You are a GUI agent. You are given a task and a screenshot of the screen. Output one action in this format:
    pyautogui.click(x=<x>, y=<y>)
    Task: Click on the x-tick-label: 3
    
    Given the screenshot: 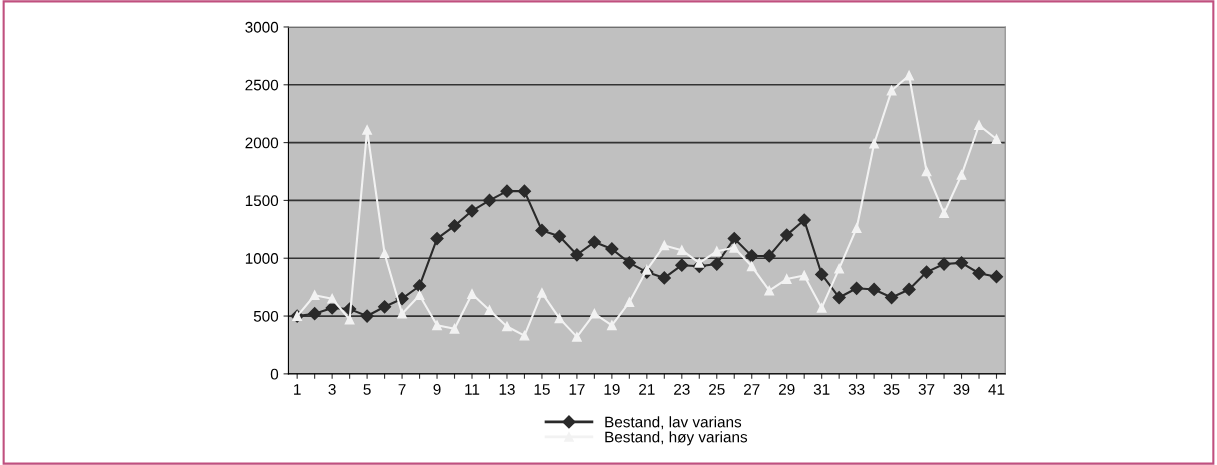 What is the action you would take?
    pyautogui.click(x=332, y=389)
    